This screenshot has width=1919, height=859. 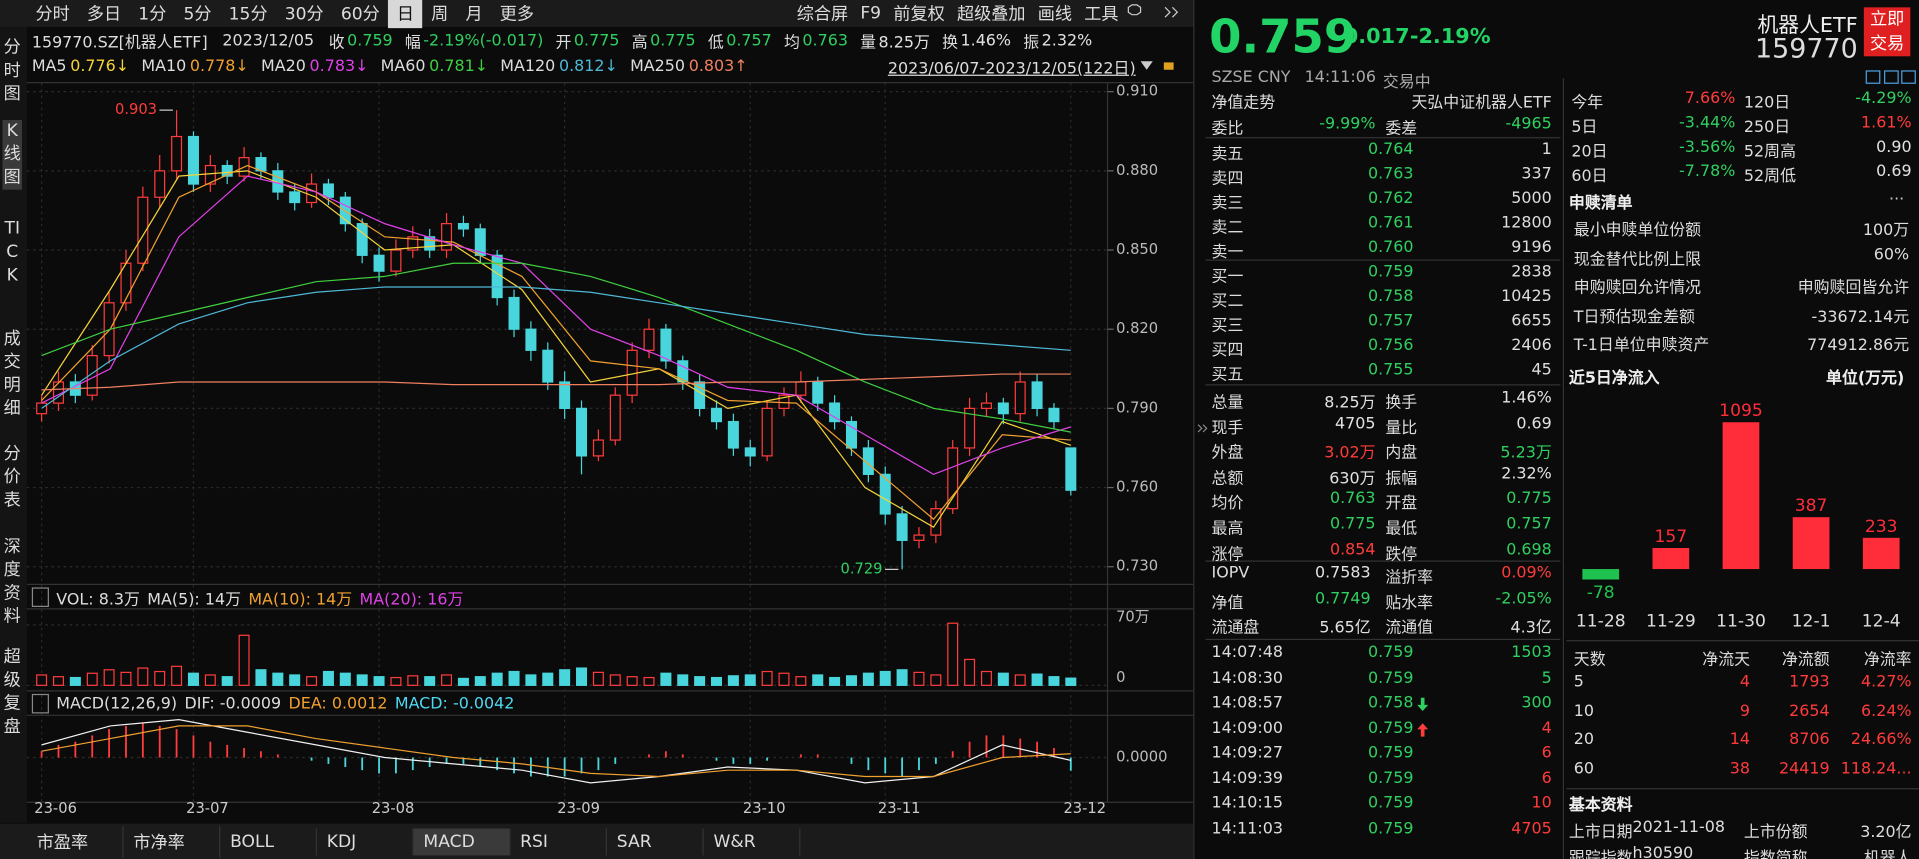 I want to click on date: 2023/12/05, so click(x=268, y=40).